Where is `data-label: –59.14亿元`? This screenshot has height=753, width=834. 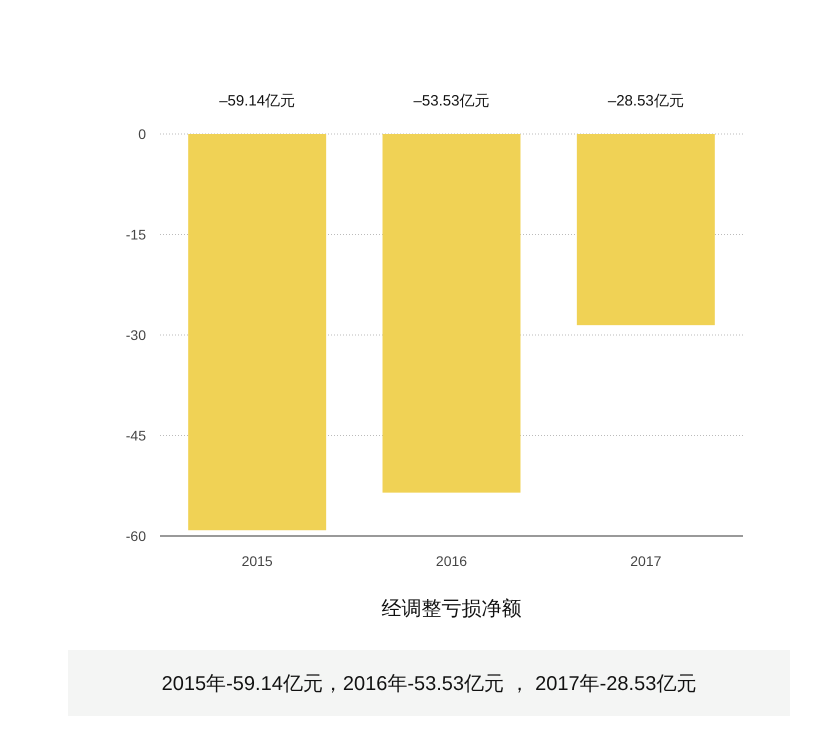
data-label: –59.14亿元 is located at coordinates (257, 101).